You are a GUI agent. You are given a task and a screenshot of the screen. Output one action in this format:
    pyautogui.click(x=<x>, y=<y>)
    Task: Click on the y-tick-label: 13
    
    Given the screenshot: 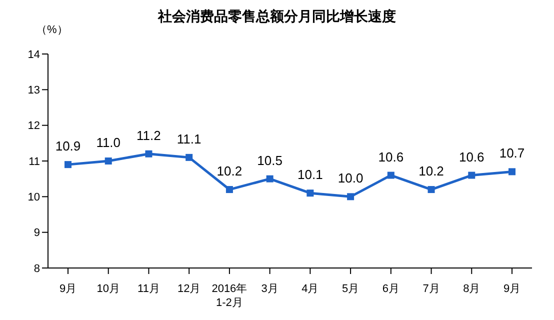 What is the action you would take?
    pyautogui.click(x=34, y=90)
    